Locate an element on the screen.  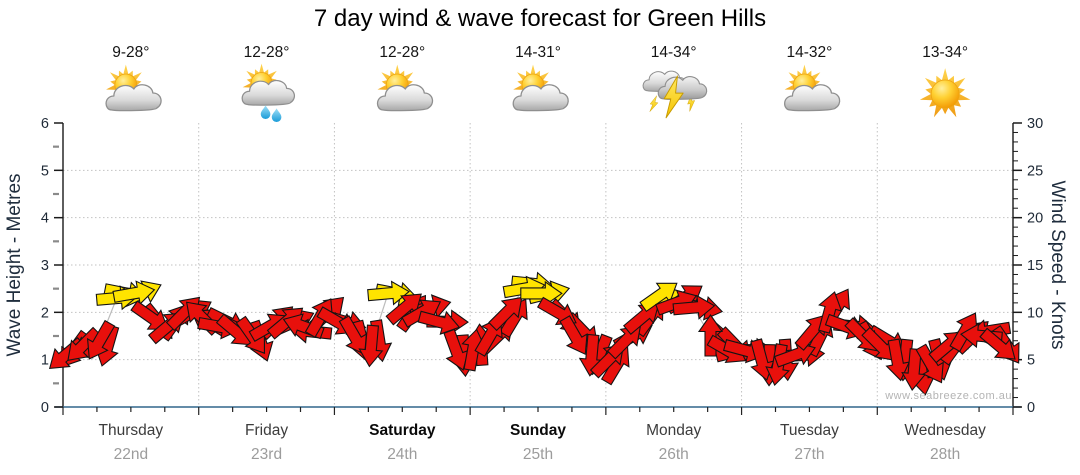
day-name: Friday is located at coordinates (266, 430).